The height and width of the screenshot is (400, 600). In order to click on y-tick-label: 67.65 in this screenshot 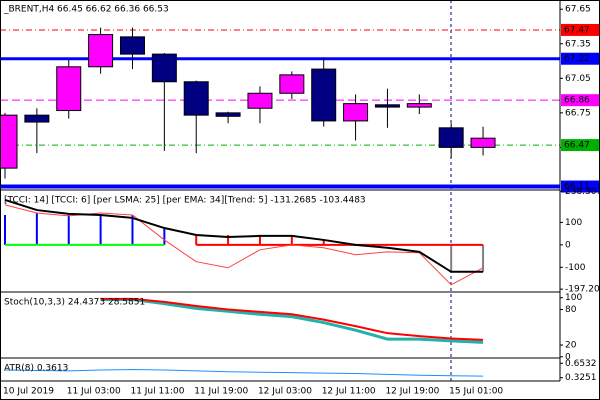, I will do `click(578, 10)`.